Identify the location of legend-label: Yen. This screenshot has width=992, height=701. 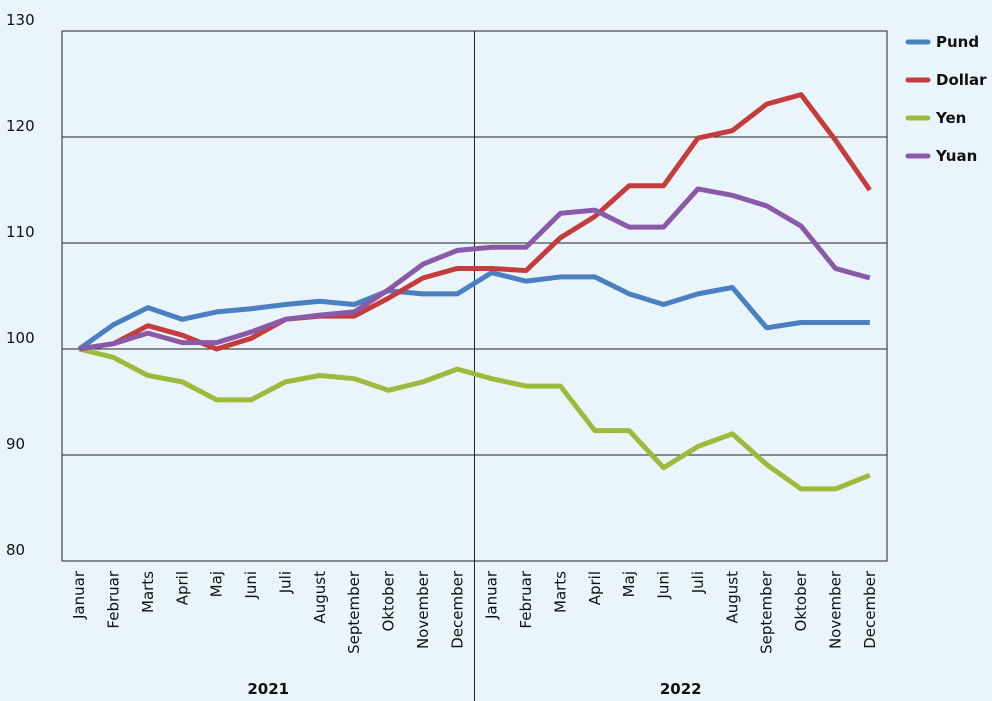
(950, 118).